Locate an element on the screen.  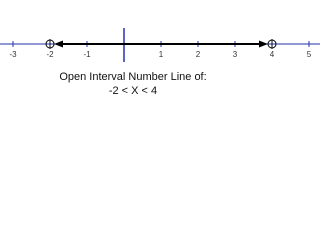
caption-line2: -2 < X < 4 is located at coordinates (133, 91).